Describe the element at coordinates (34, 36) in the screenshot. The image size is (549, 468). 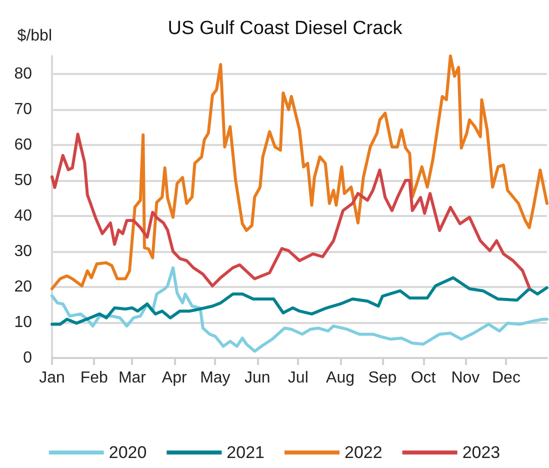
I see `y-axis-title: $/bbl` at that location.